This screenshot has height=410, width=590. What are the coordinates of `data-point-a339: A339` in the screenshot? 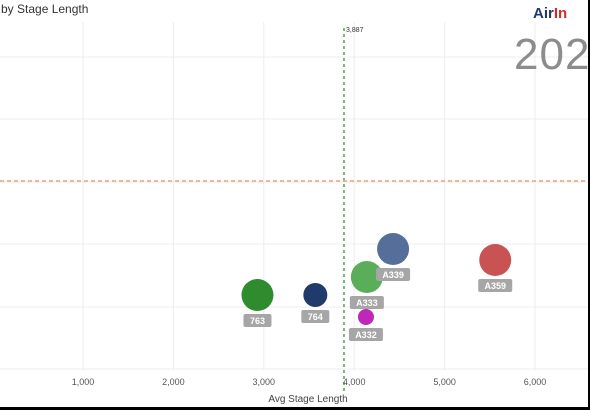 It's located at (393, 257).